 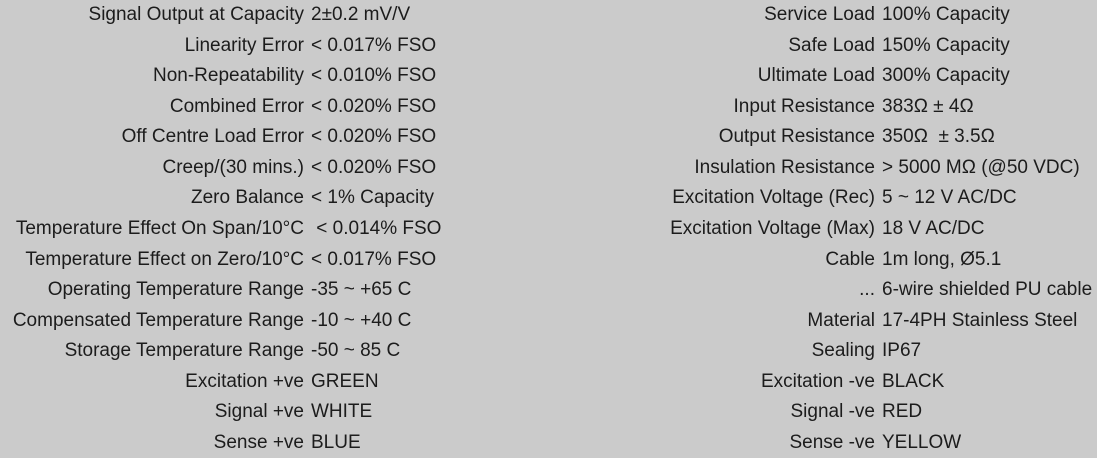 What do you see at coordinates (902, 351) in the screenshot?
I see `spec-value: IP67` at bounding box center [902, 351].